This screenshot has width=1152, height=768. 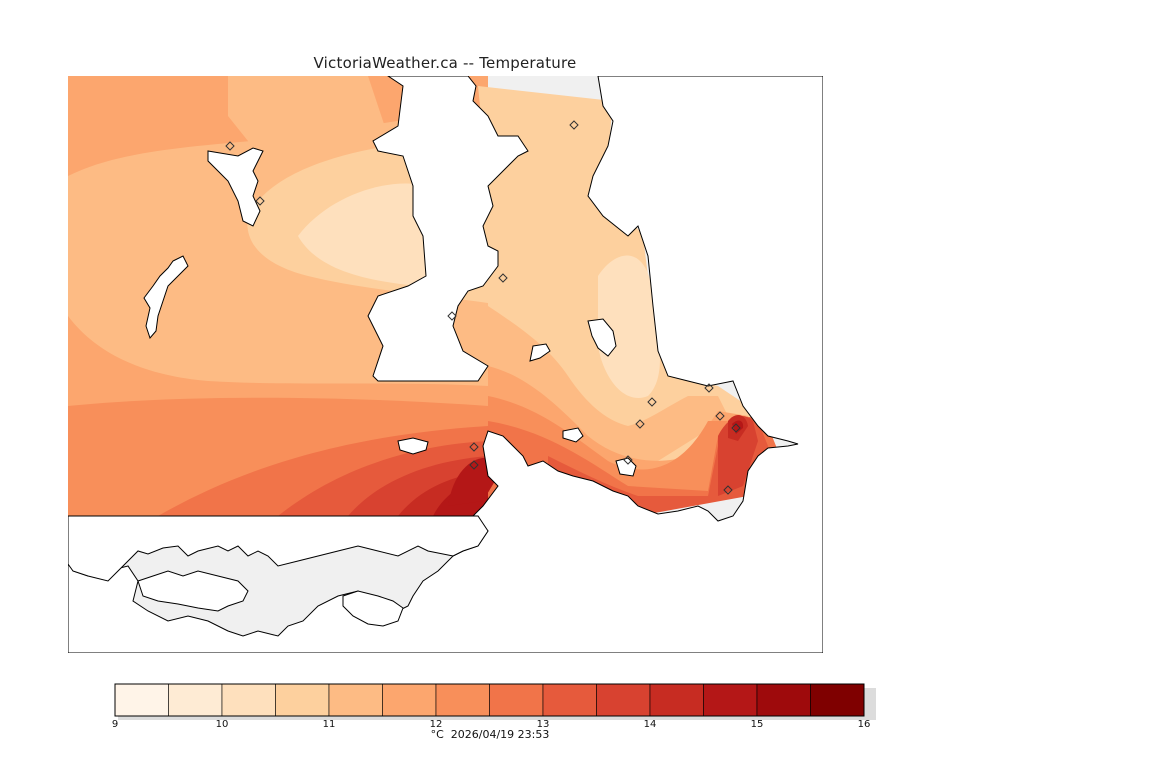 What do you see at coordinates (543, 724) in the screenshot?
I see `colorbar-tick-label: 13` at bounding box center [543, 724].